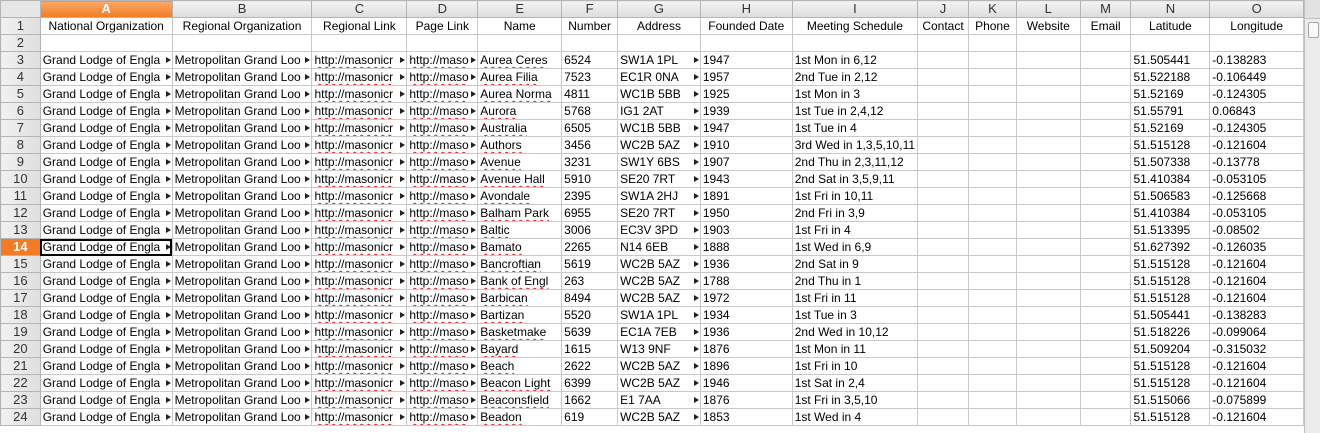 This screenshot has height=433, width=1320. Describe the element at coordinates (1170, 128) in the screenshot. I see `cell-latitude: 51.52169` at that location.